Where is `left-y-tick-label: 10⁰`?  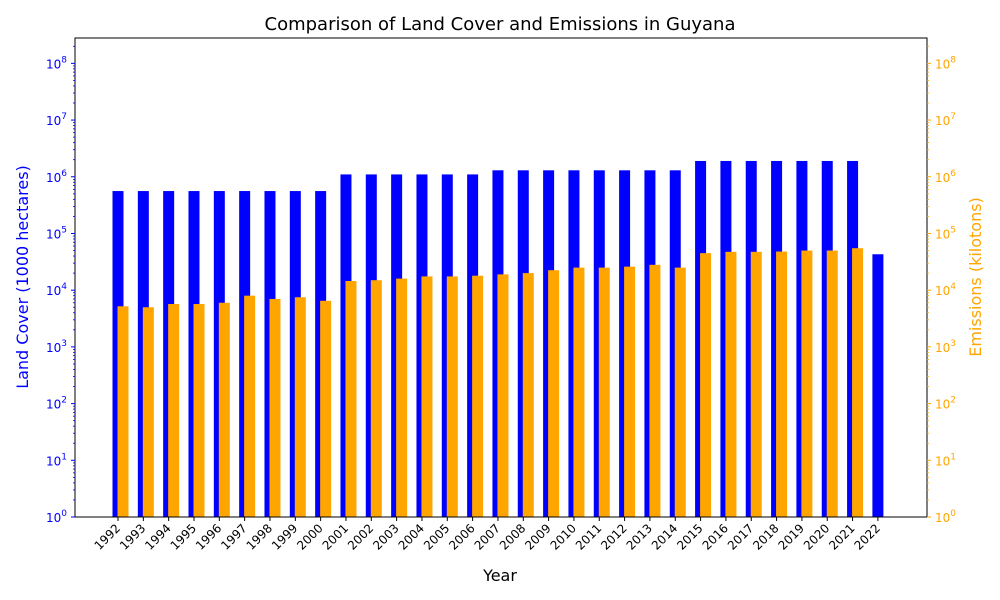
left-y-tick-label: 10⁰ is located at coordinates (56, 517).